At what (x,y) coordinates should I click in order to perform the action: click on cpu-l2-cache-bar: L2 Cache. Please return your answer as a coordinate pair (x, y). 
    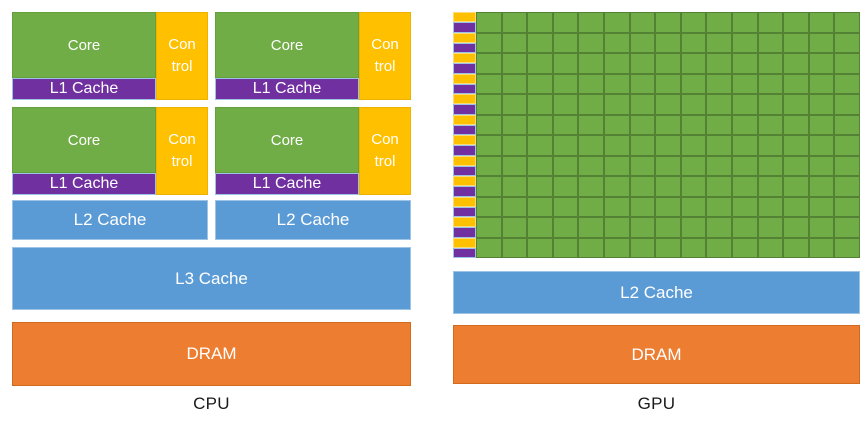
    Looking at the image, I should click on (110, 220).